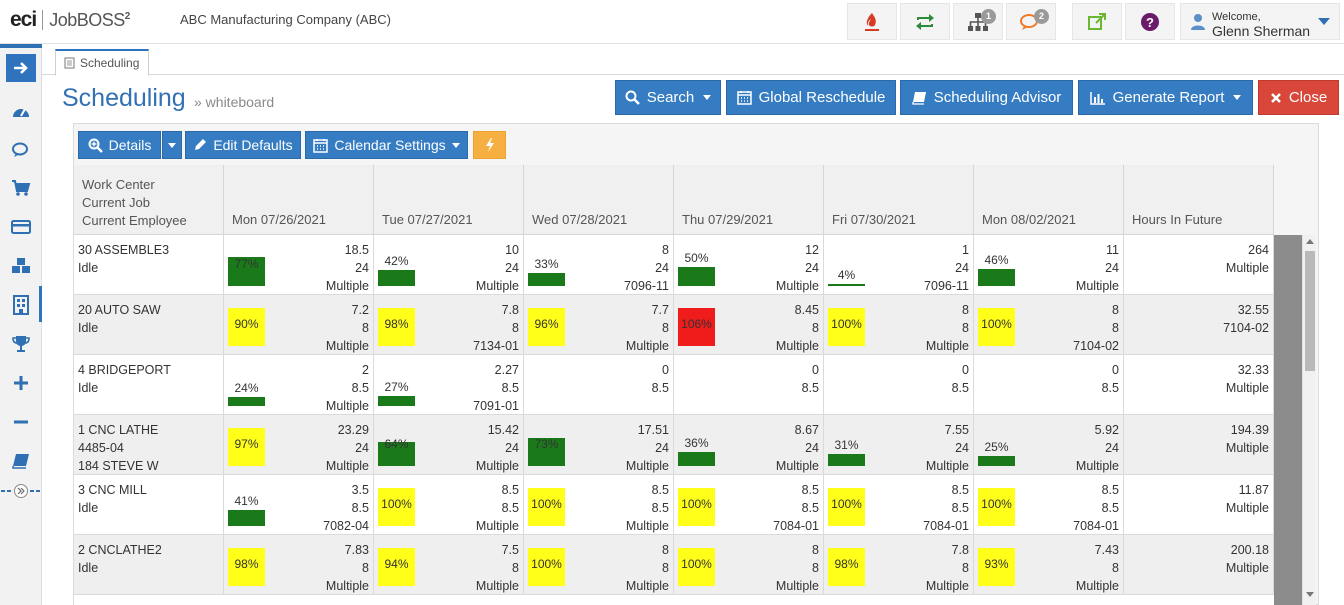  What do you see at coordinates (1310, 594) in the screenshot?
I see `scroll-down-icon` at bounding box center [1310, 594].